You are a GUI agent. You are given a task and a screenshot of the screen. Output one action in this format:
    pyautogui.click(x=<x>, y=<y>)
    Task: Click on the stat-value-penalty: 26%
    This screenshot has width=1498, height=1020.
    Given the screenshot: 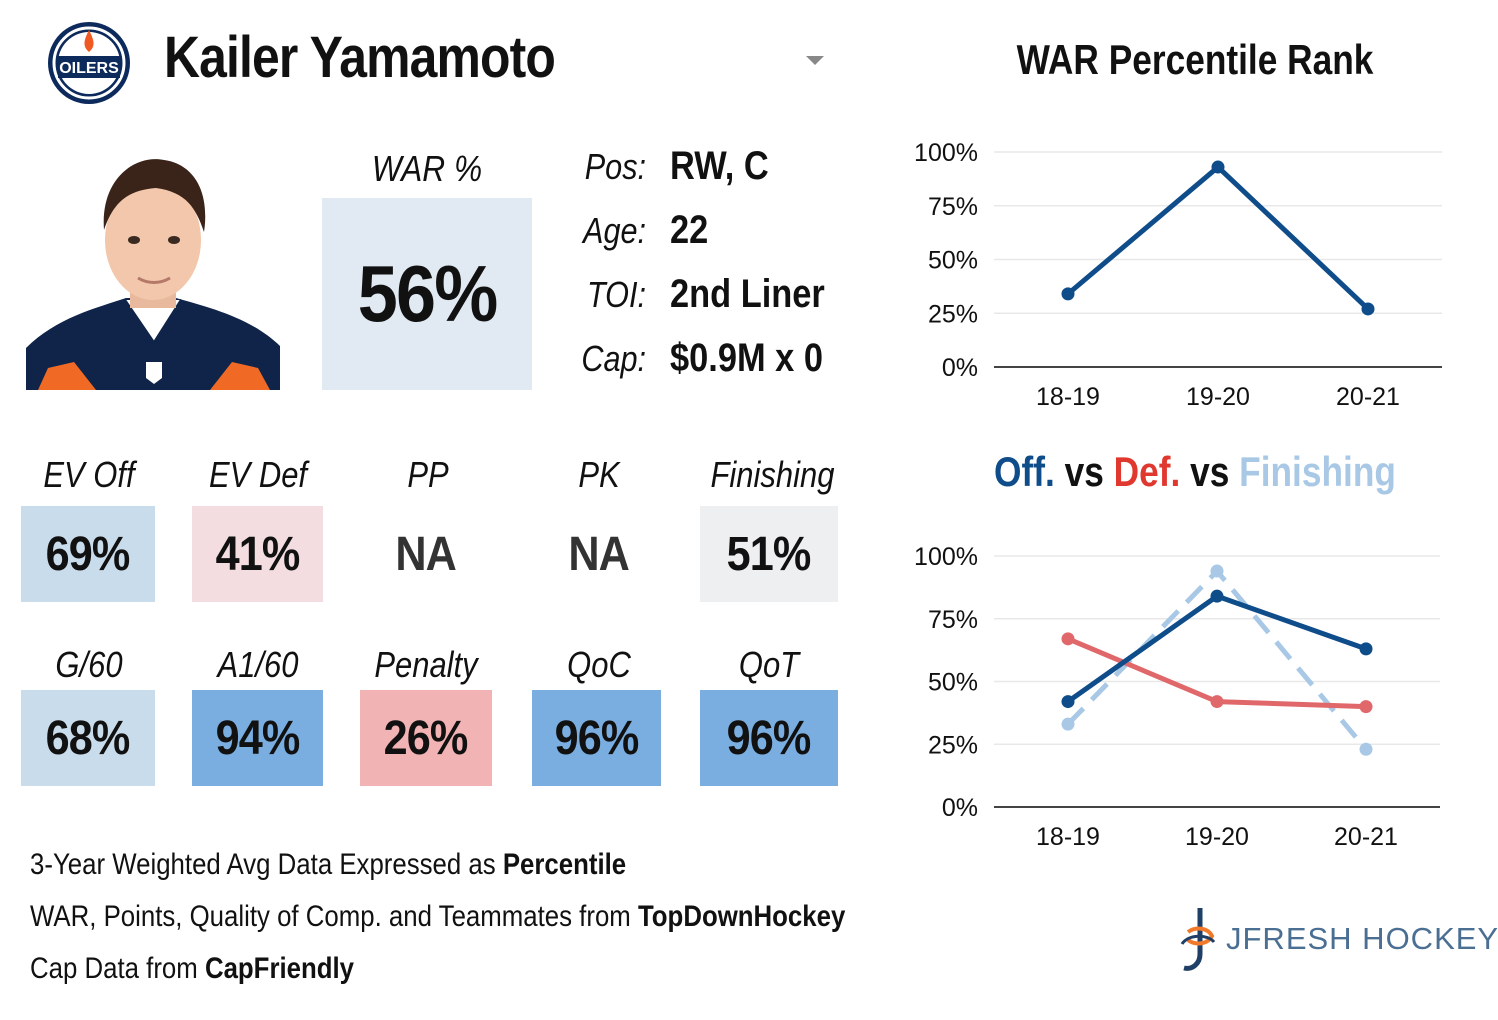 What is the action you would take?
    pyautogui.click(x=426, y=738)
    